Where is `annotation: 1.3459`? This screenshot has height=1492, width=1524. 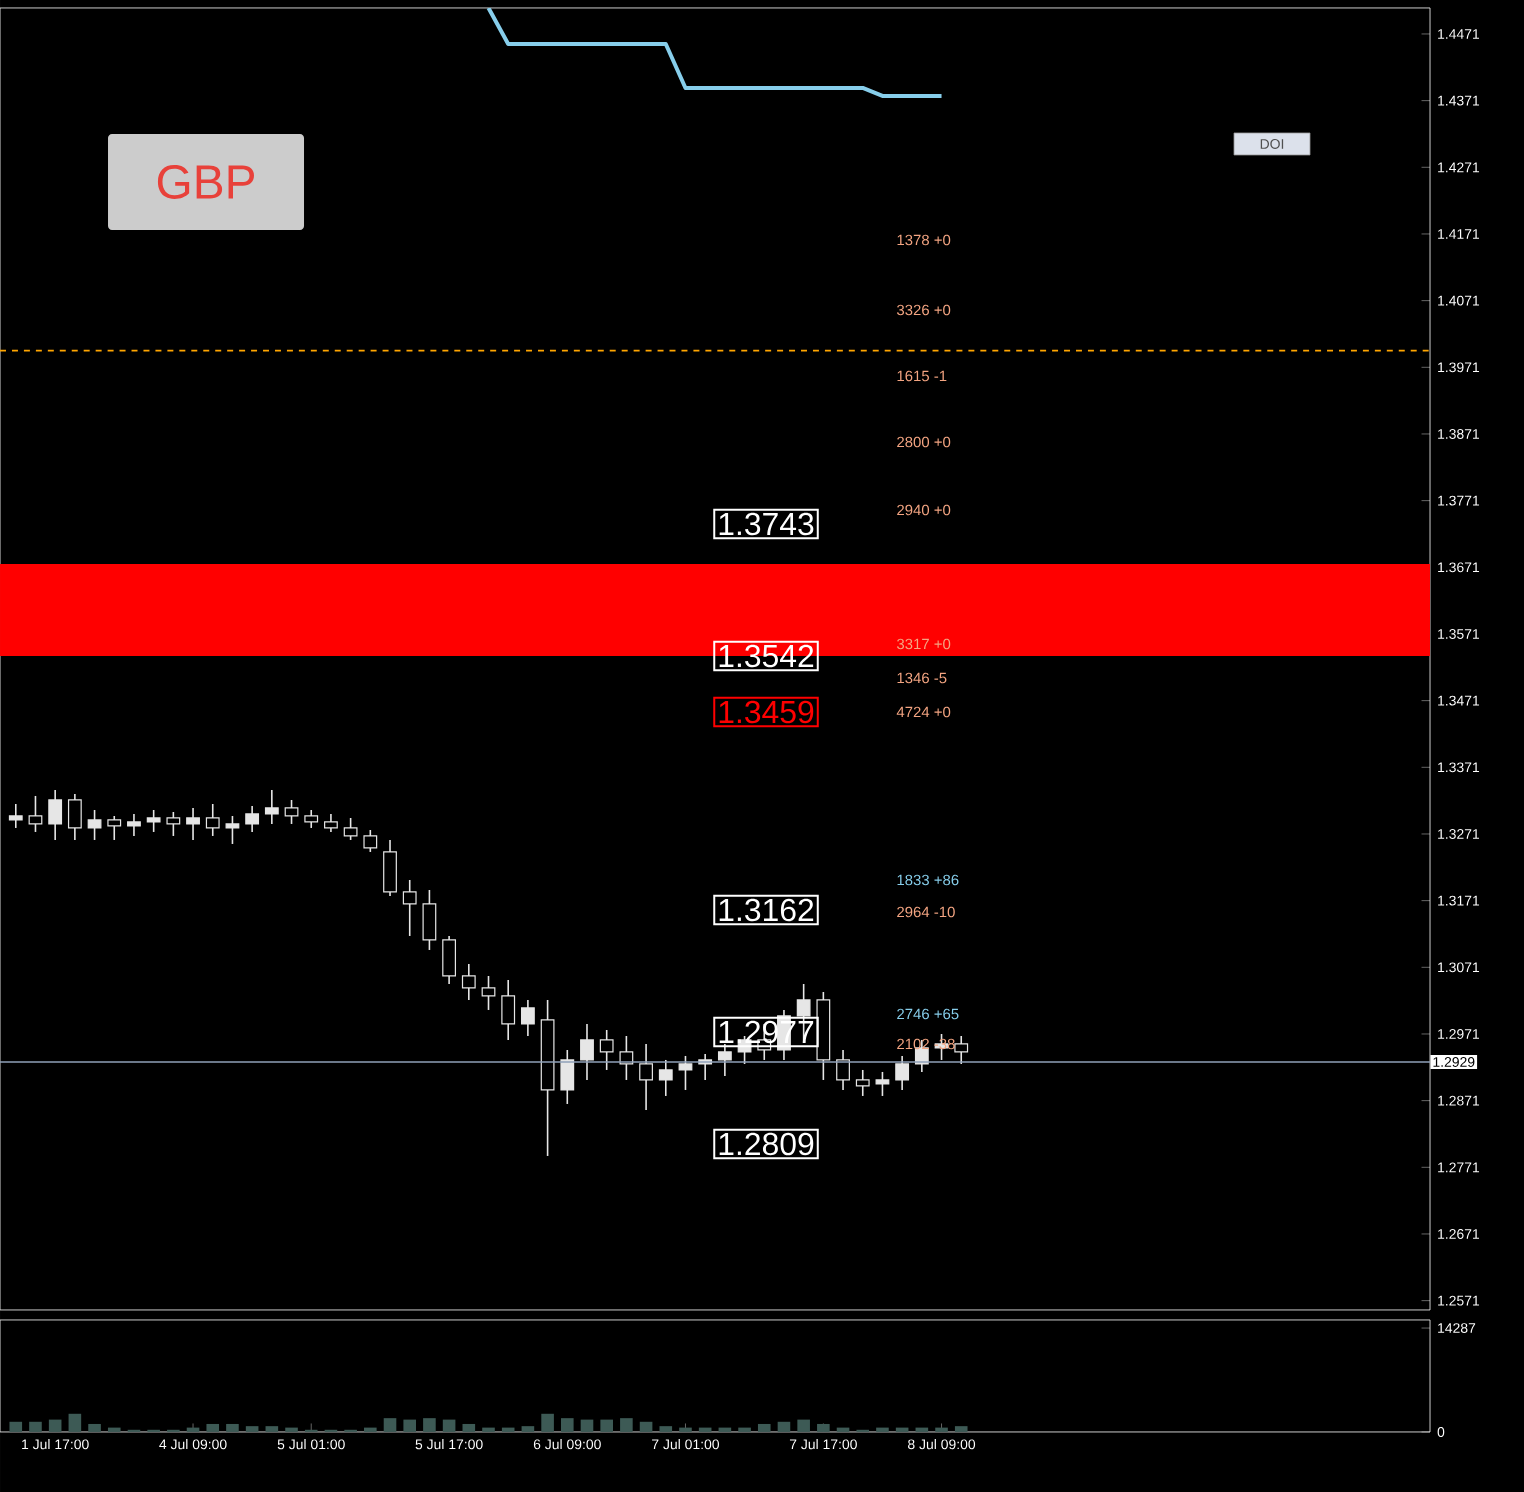 annotation: 1.3459 is located at coordinates (766, 712).